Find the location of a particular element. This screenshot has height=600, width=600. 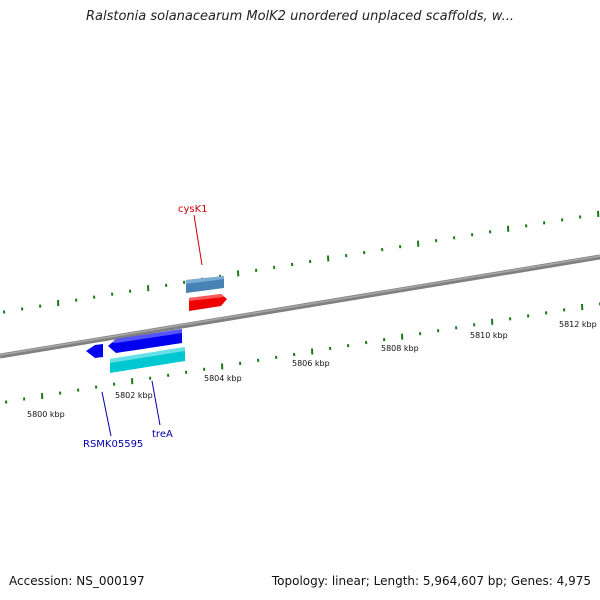

gene-cysK1 is located at coordinates (208, 302).